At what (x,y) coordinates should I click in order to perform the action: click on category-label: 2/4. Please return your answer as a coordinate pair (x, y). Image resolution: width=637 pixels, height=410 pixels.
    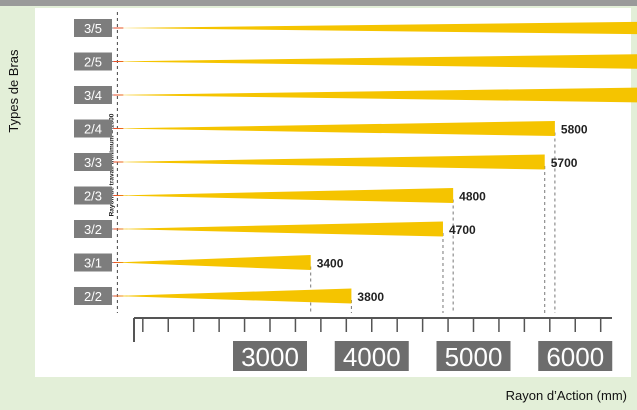
    Looking at the image, I should click on (93, 129).